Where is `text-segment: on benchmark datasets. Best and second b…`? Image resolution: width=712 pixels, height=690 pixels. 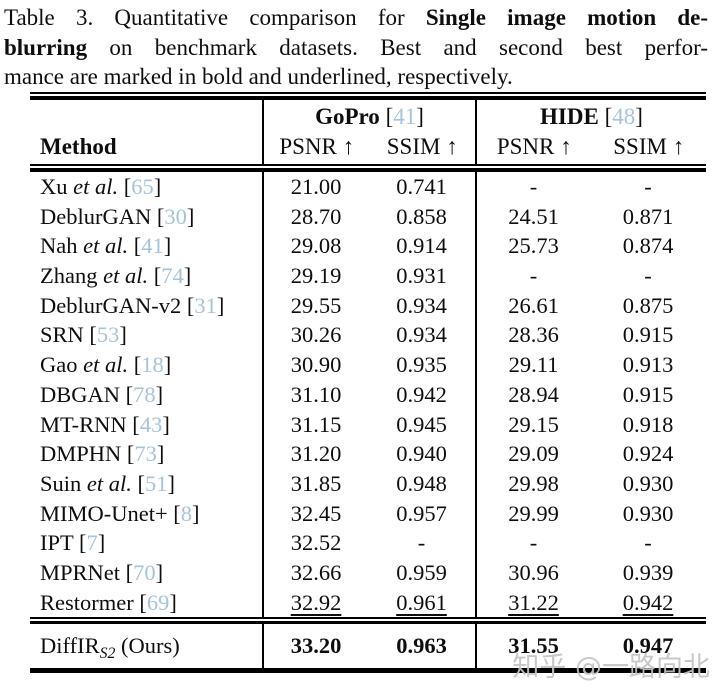 text-segment: on benchmark datasets. Best and second b… is located at coordinates (397, 47).